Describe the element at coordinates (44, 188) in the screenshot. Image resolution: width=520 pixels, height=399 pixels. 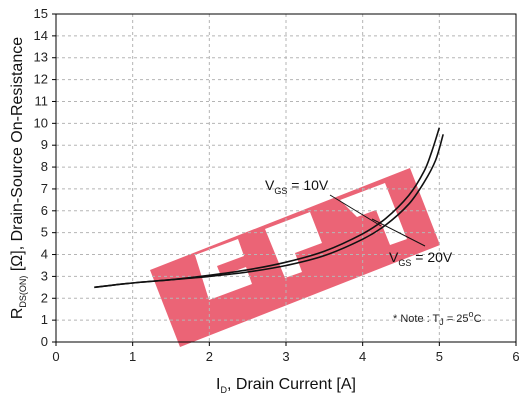
I see `y-tick-label: 7` at that location.